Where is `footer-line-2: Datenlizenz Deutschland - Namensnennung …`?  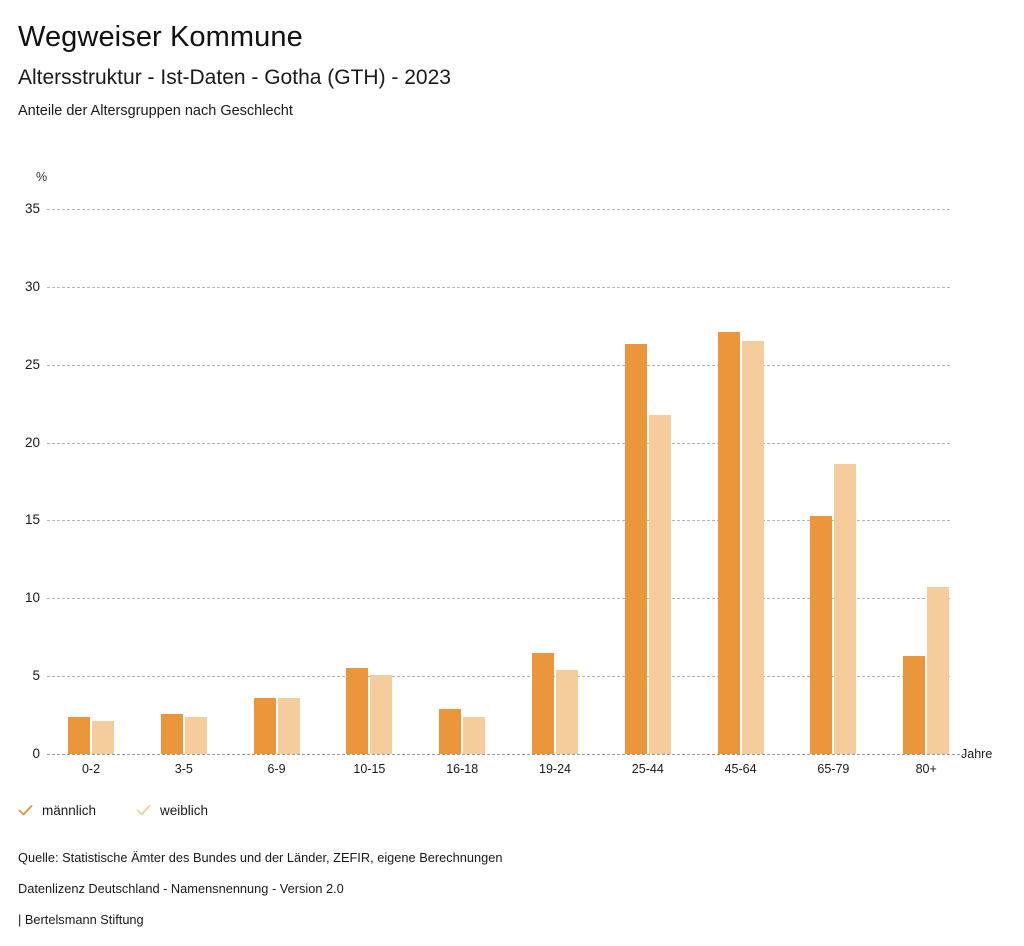
footer-line-2: Datenlizenz Deutschland - Namensnennung … is located at coordinates (181, 888).